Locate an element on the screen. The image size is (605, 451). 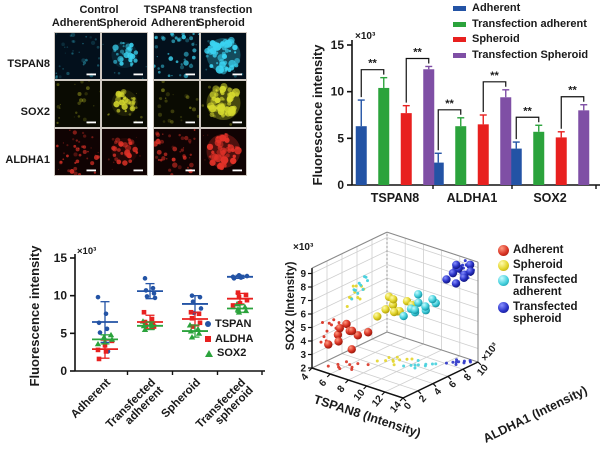
svg-text: 7 is located at coordinates (303, 301).